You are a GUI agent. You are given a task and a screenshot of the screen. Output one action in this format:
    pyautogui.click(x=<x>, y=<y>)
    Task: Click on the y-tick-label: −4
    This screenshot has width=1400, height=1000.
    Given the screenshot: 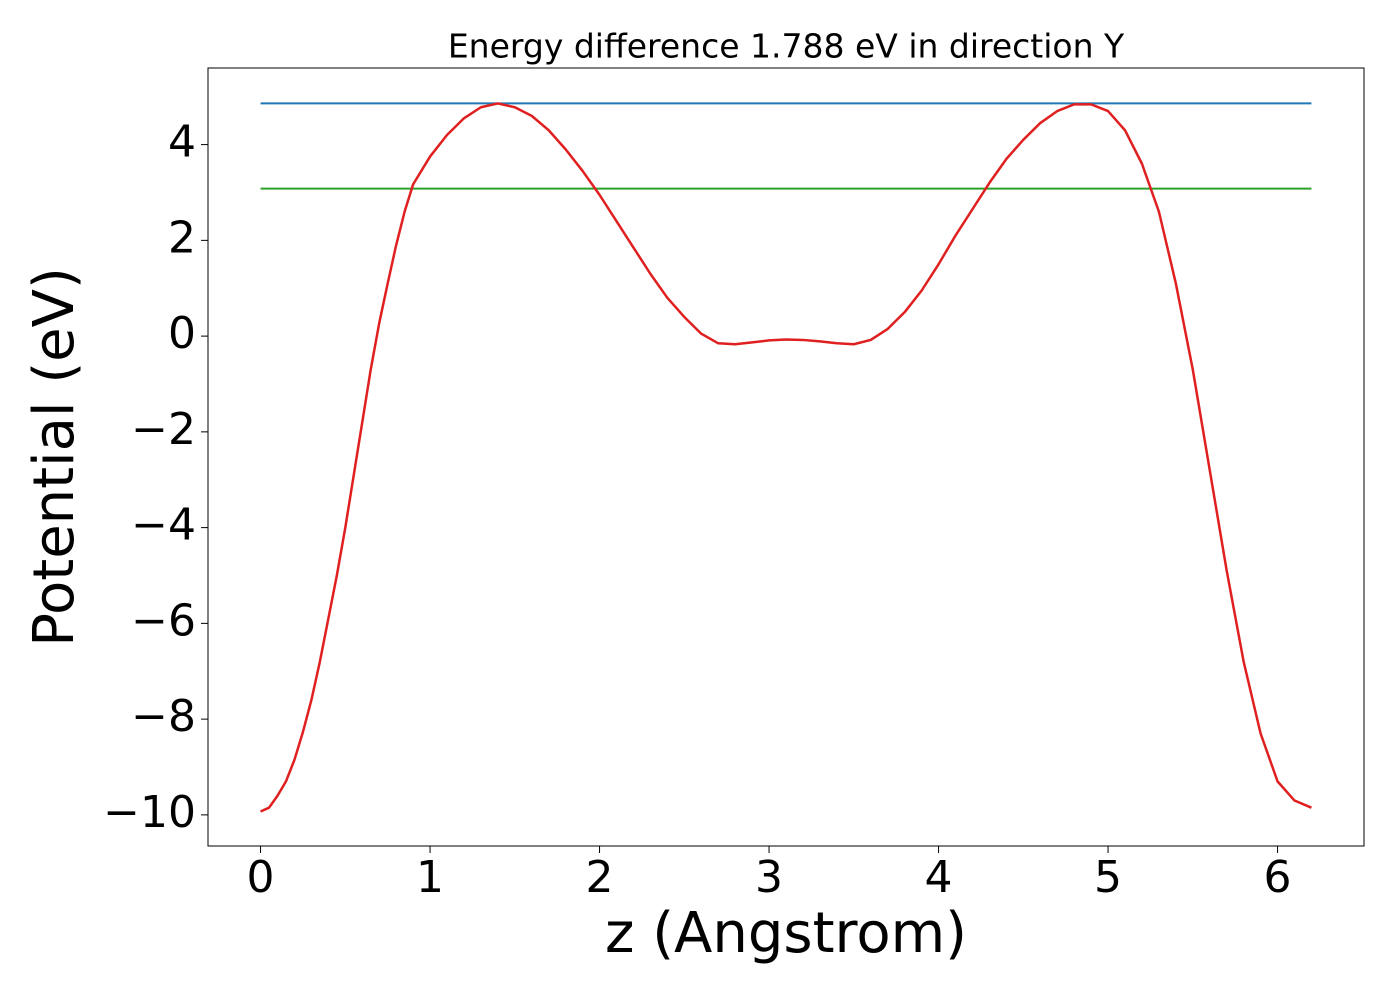 What is the action you would take?
    pyautogui.click(x=163, y=525)
    